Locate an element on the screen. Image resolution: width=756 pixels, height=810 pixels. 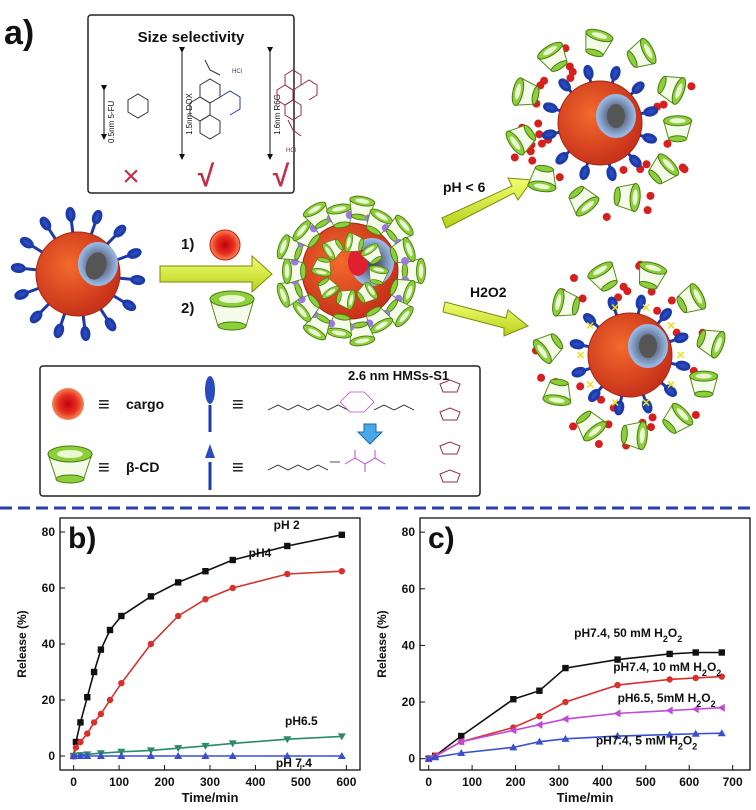
y-tick-label: 60 is located at coordinates (49, 588).